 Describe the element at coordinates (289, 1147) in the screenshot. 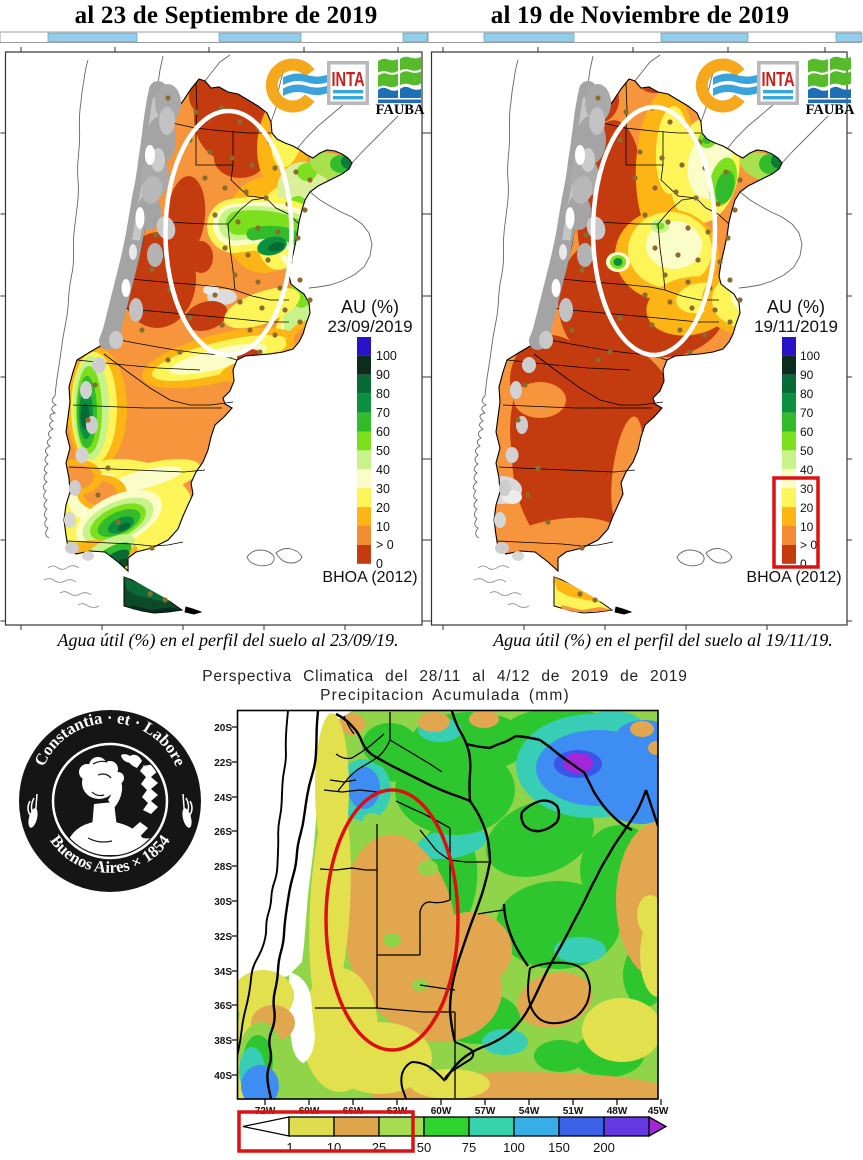

I see `svg-text: 1` at that location.